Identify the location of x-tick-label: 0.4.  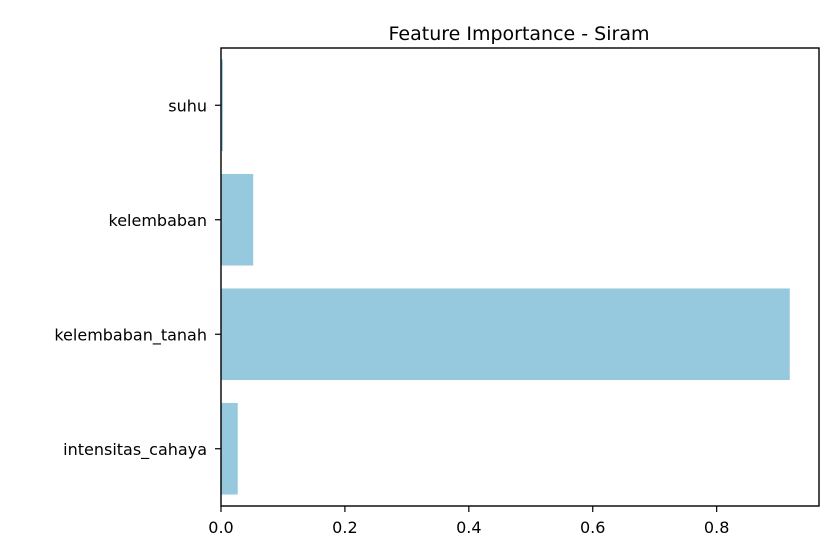
(468, 527).